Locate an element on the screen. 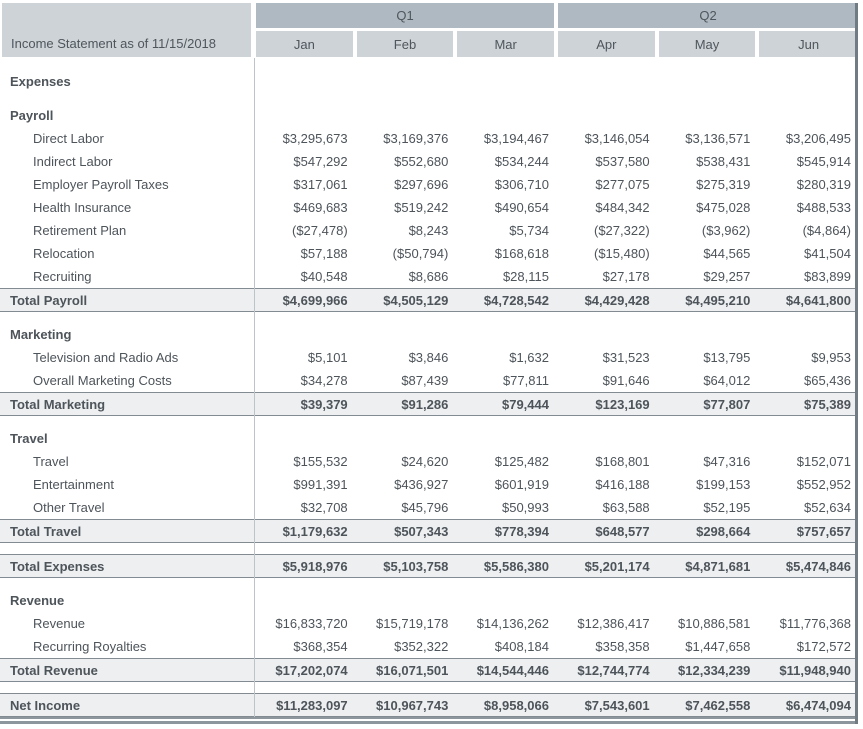 The image size is (863, 729). value-cell: $4,871,681 is located at coordinates (718, 566).